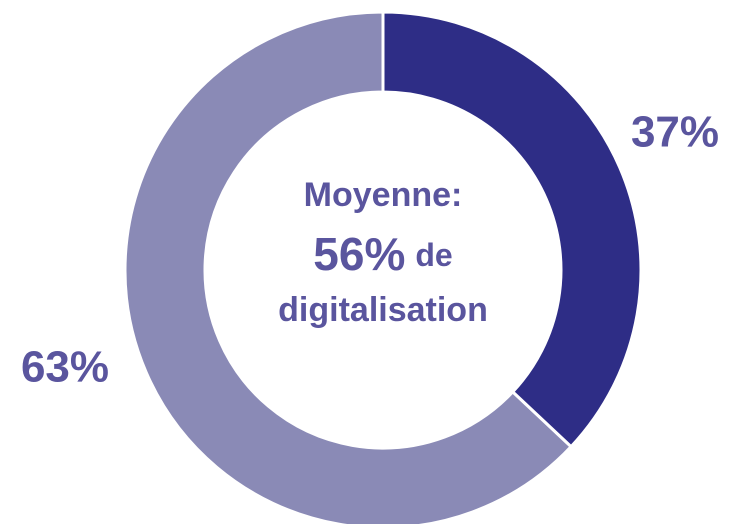  I want to click on center-percent: 56%, so click(359, 254).